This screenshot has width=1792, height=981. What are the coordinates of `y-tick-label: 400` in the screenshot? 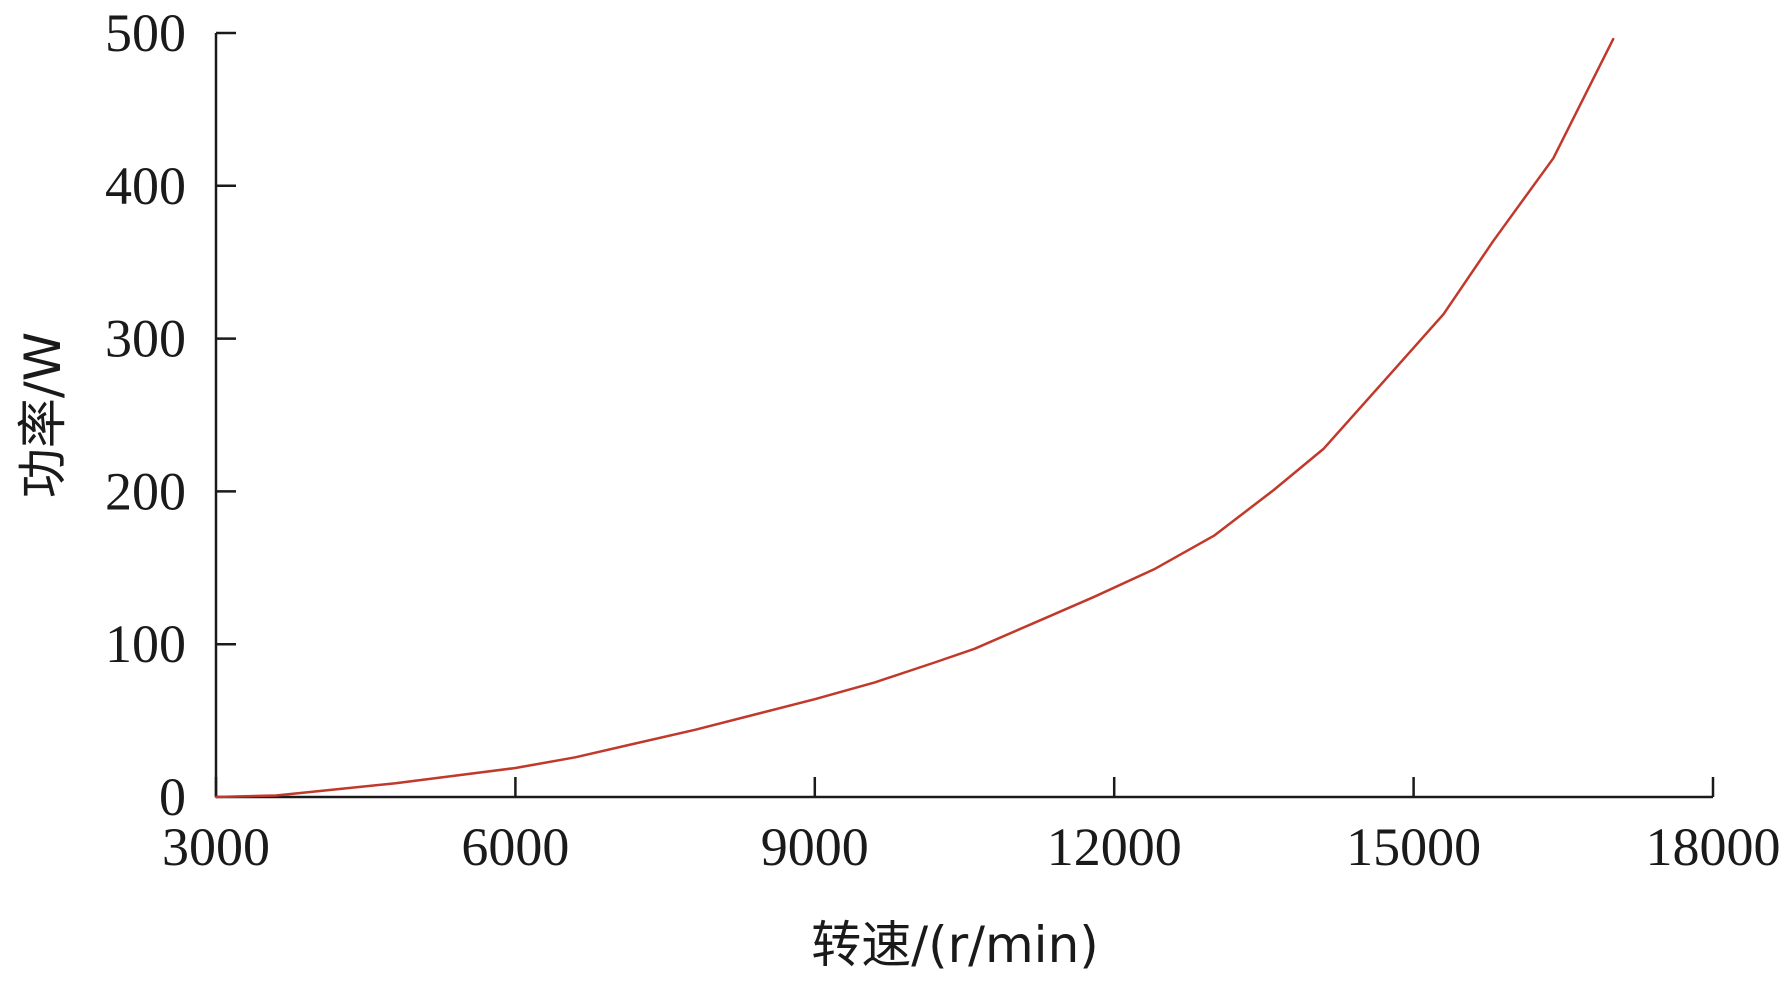 It's located at (145, 186).